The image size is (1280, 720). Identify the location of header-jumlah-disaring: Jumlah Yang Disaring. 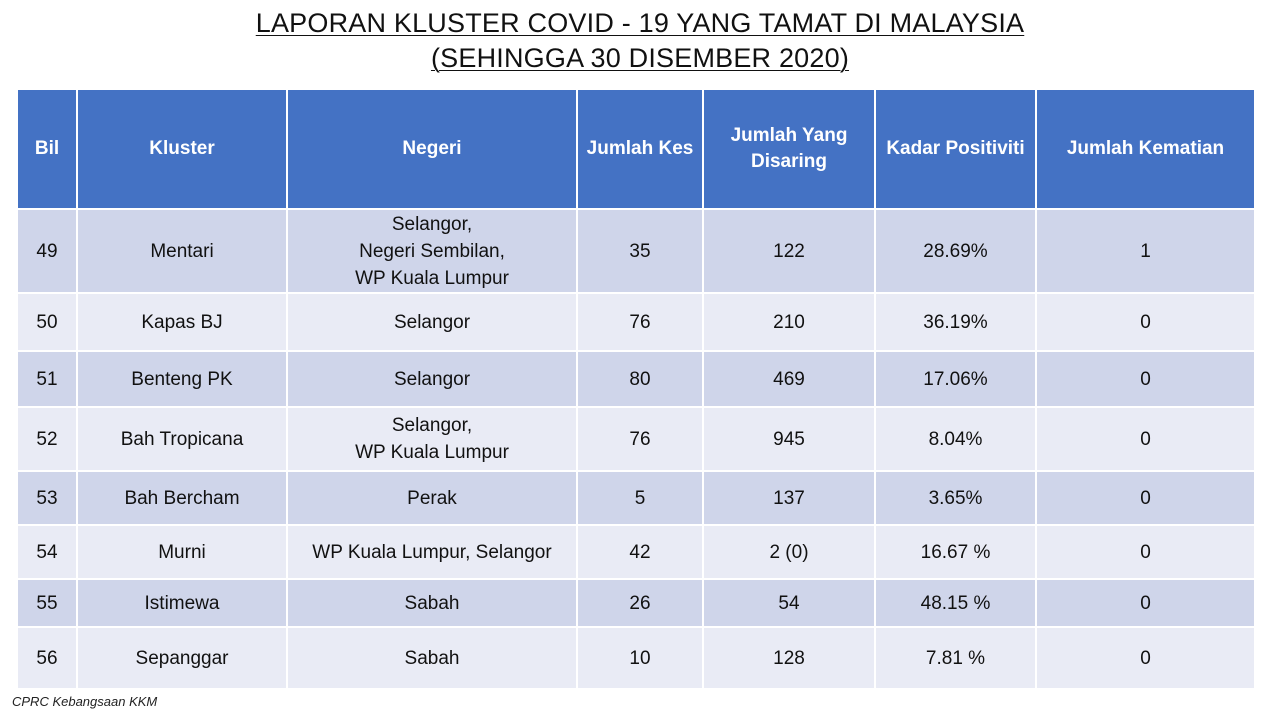
(789, 149).